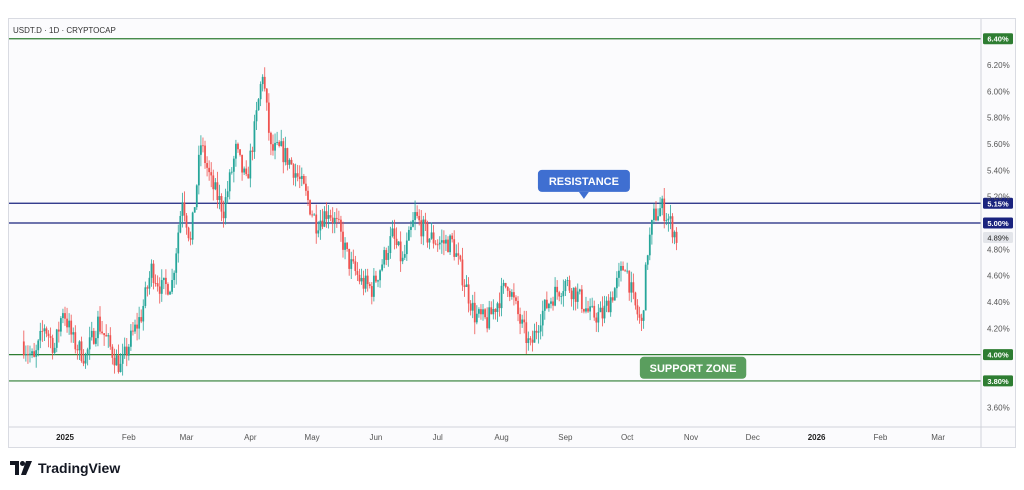  I want to click on level-tag-label: 4.00%, so click(998, 355).